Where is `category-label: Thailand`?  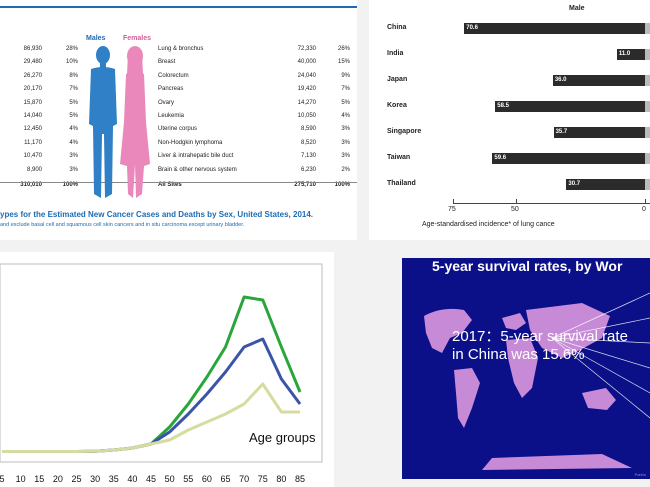
category-label: Thailand is located at coordinates (401, 183).